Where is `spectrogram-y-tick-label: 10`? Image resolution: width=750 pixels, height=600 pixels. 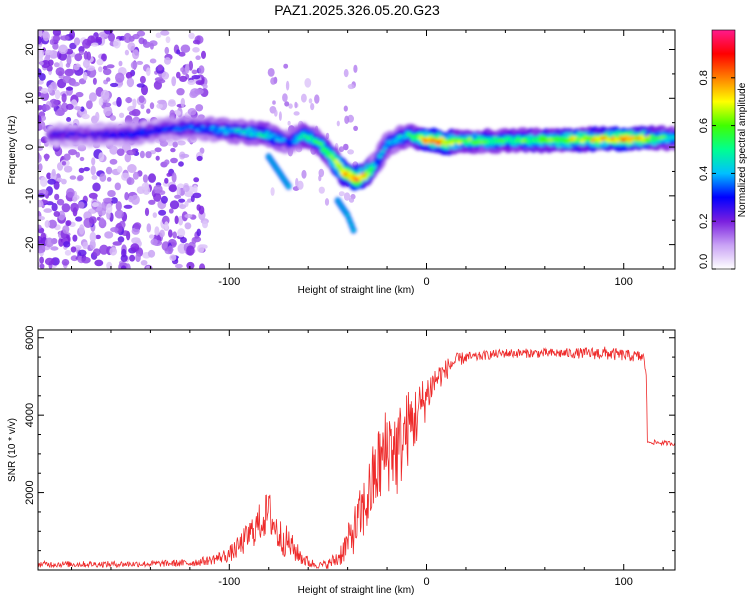
spectrogram-y-tick-label: 10 is located at coordinates (30, 98).